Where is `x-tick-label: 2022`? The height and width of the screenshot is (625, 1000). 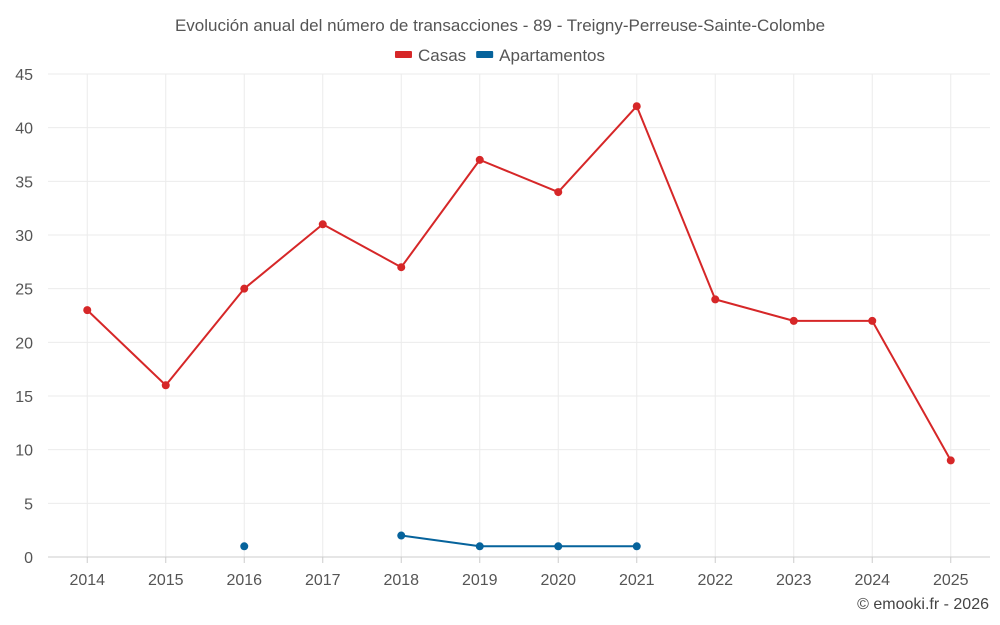 x-tick-label: 2022 is located at coordinates (715, 580).